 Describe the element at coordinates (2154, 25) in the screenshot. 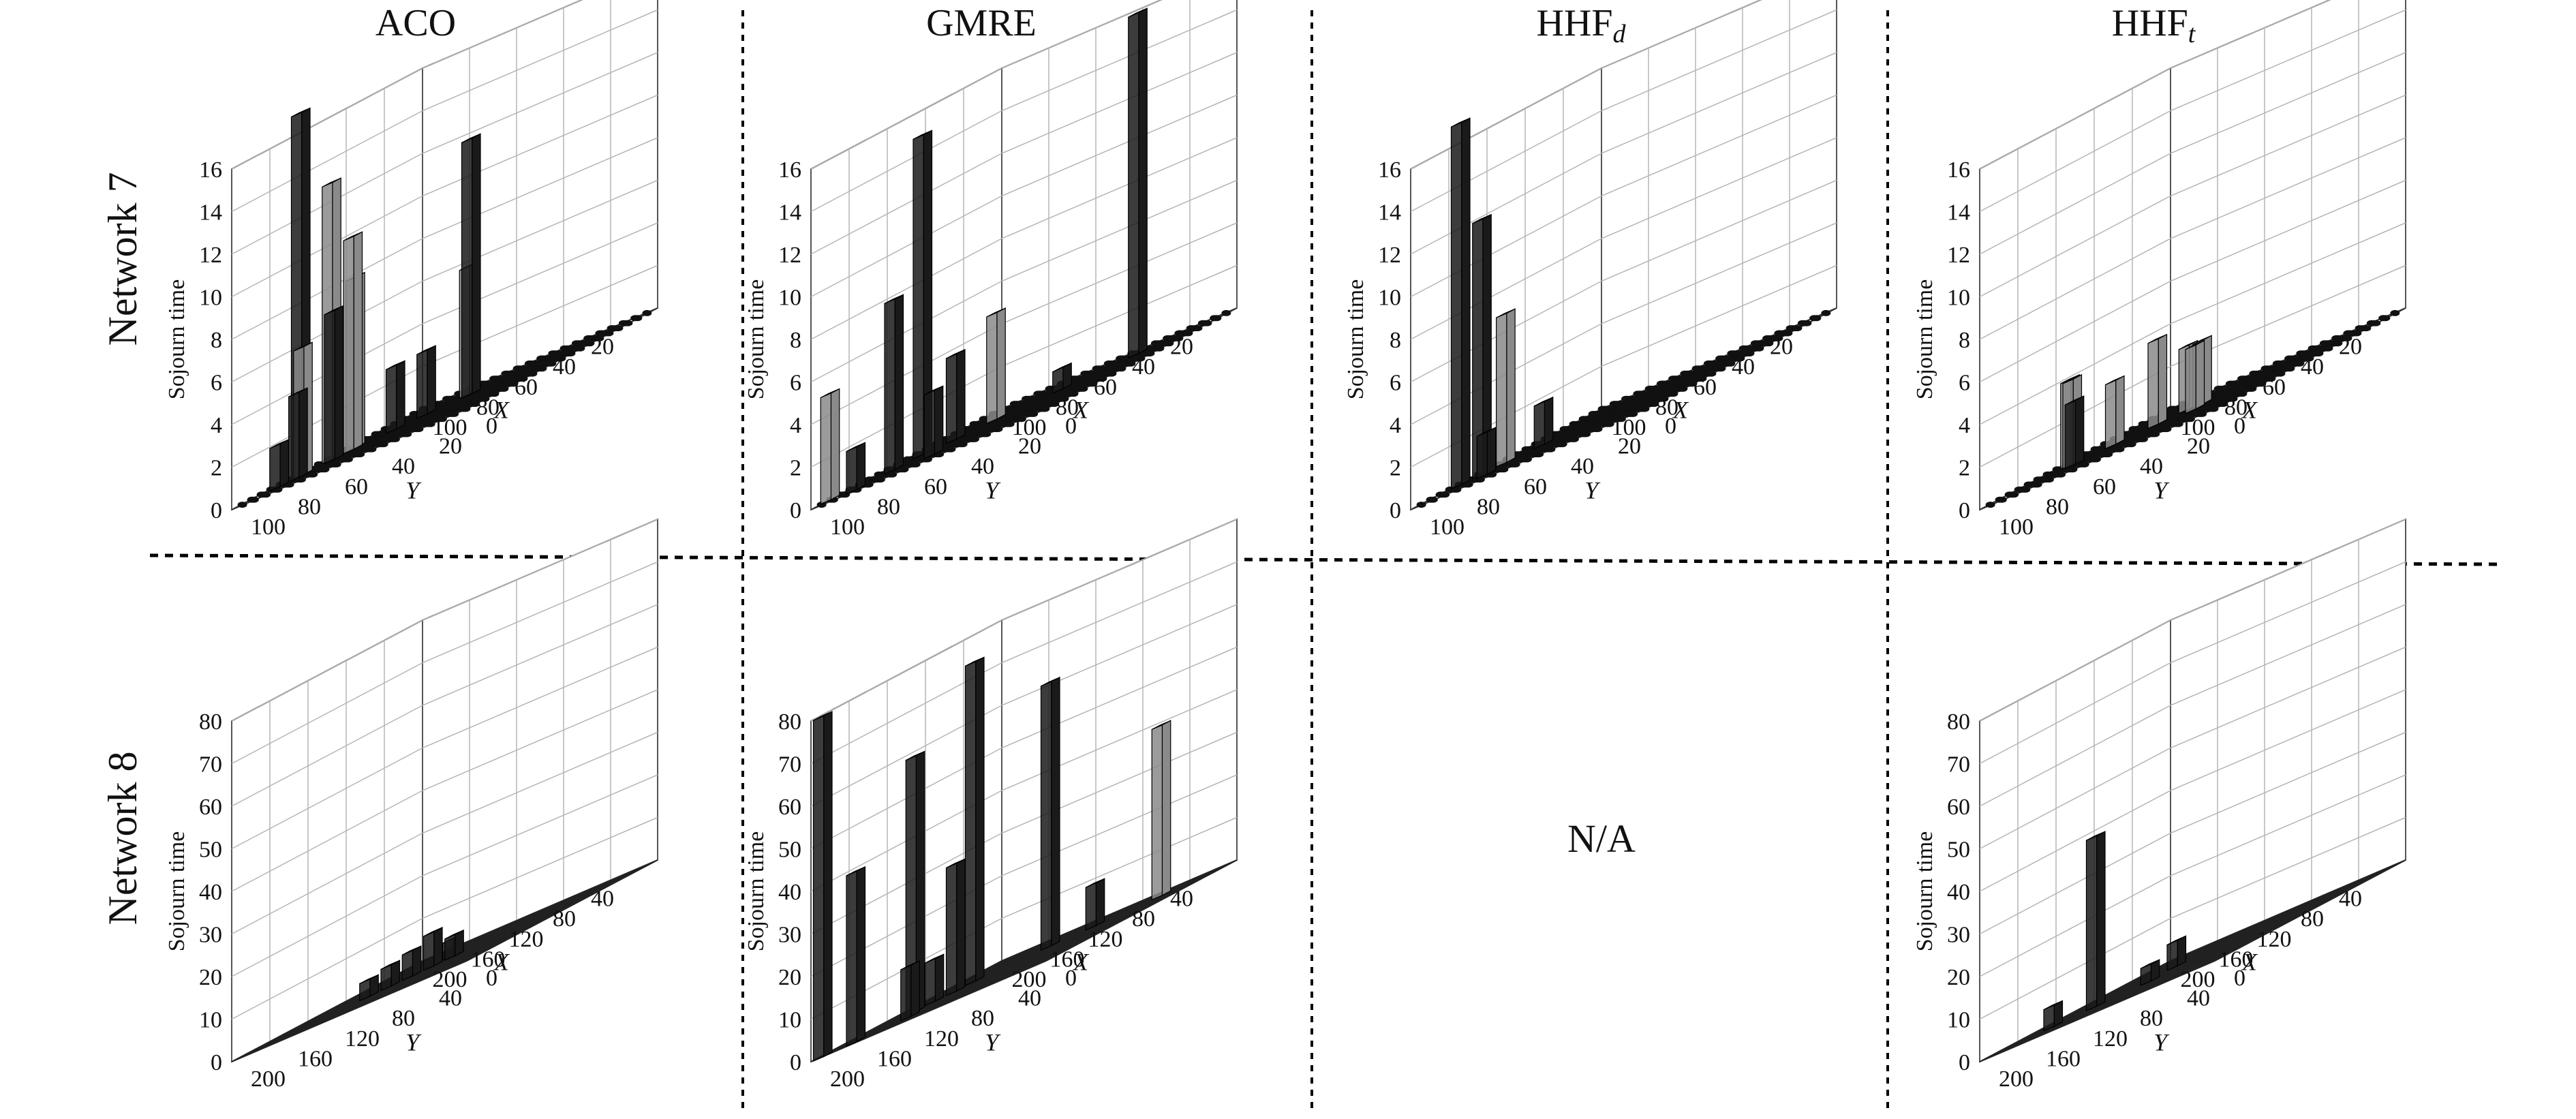

I see `col-title-hhft: HHFt` at that location.